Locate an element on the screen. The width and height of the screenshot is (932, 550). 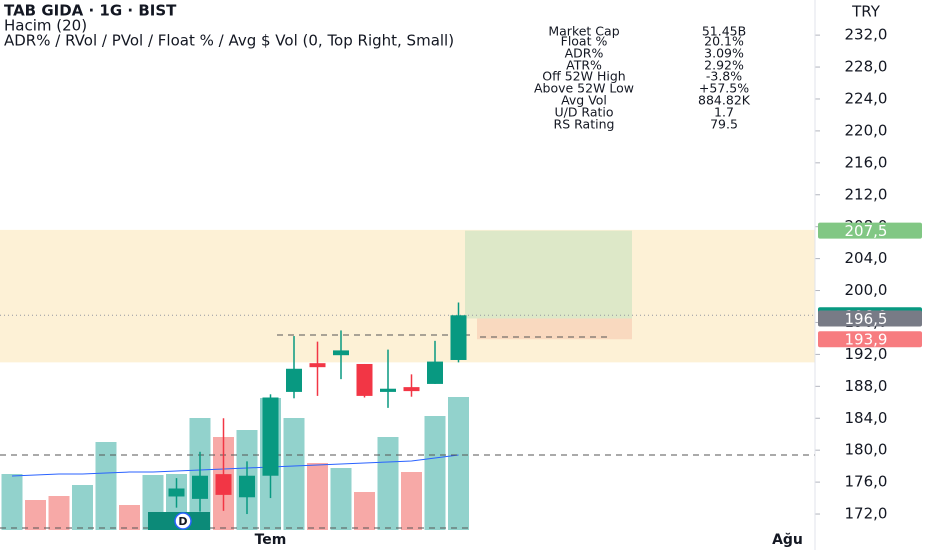
stop-zone is located at coordinates (554, 329).